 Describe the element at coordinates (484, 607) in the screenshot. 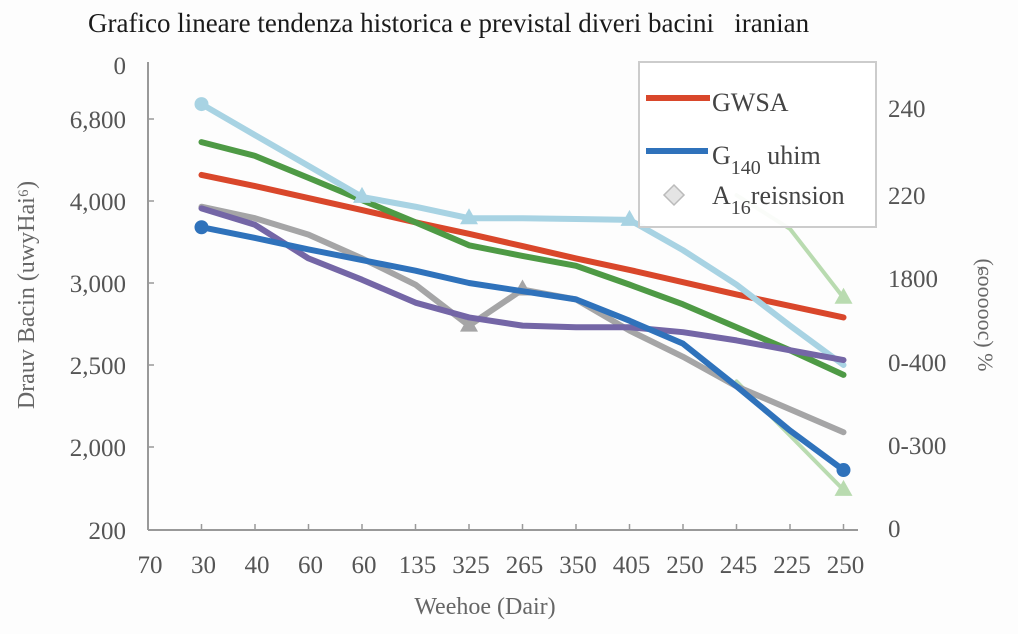

I see `x-axis-label: Weehoe (Dair)` at that location.